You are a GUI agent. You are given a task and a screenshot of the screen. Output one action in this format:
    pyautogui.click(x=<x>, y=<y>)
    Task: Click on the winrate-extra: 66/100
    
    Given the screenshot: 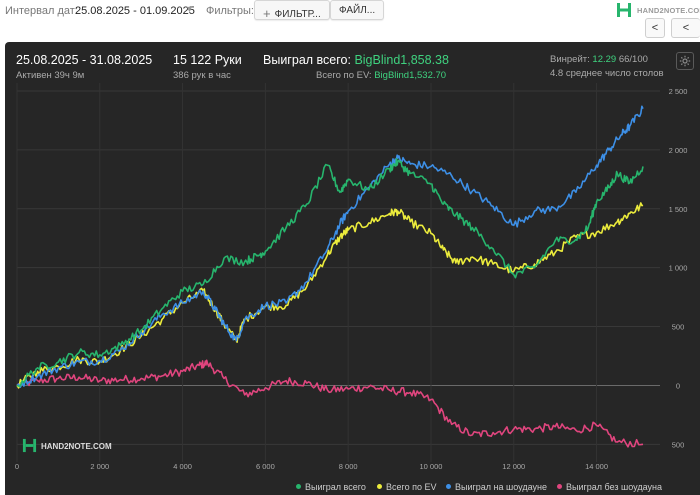 What is the action you would take?
    pyautogui.click(x=633, y=59)
    